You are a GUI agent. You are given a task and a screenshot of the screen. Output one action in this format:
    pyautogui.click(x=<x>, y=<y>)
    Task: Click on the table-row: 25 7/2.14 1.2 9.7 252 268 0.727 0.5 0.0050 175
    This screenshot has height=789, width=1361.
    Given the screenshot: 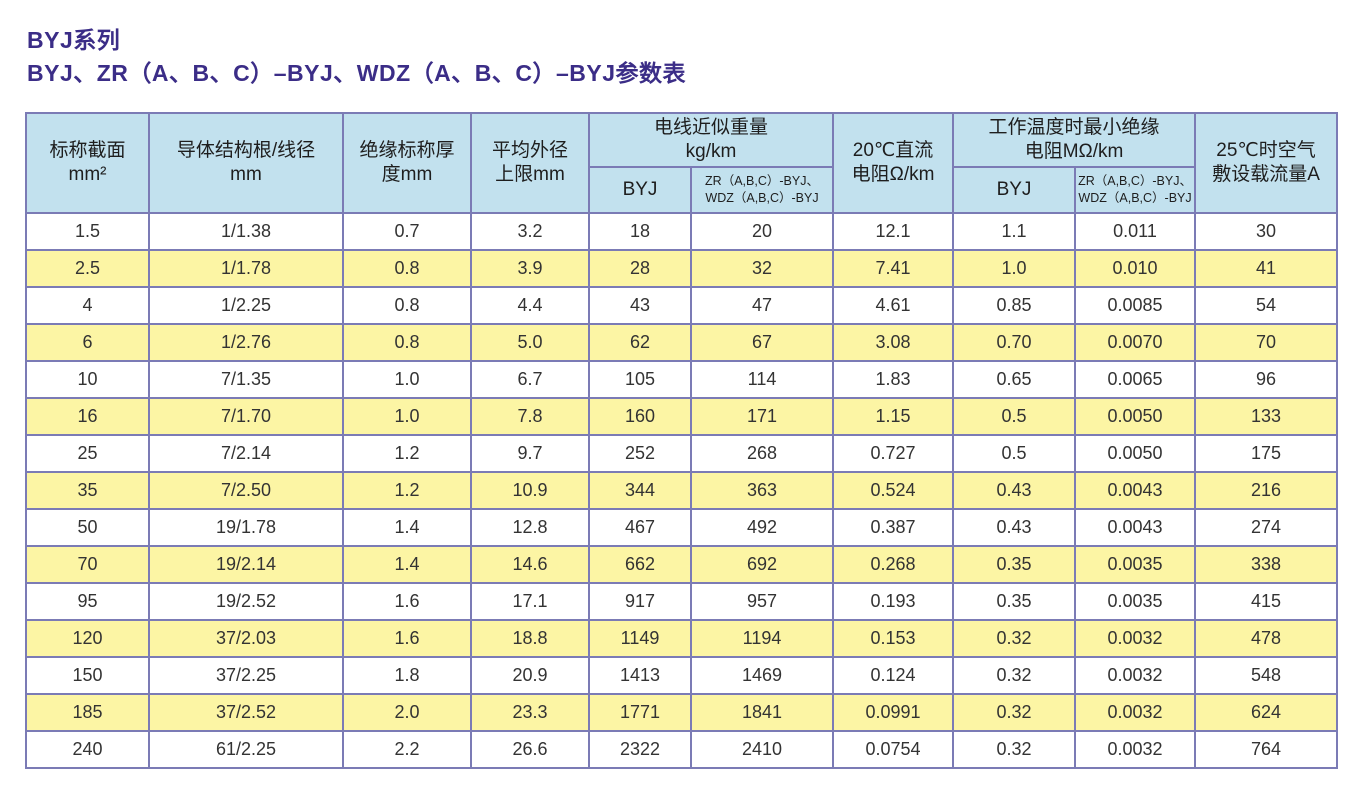 What is the action you would take?
    pyautogui.click(x=682, y=453)
    